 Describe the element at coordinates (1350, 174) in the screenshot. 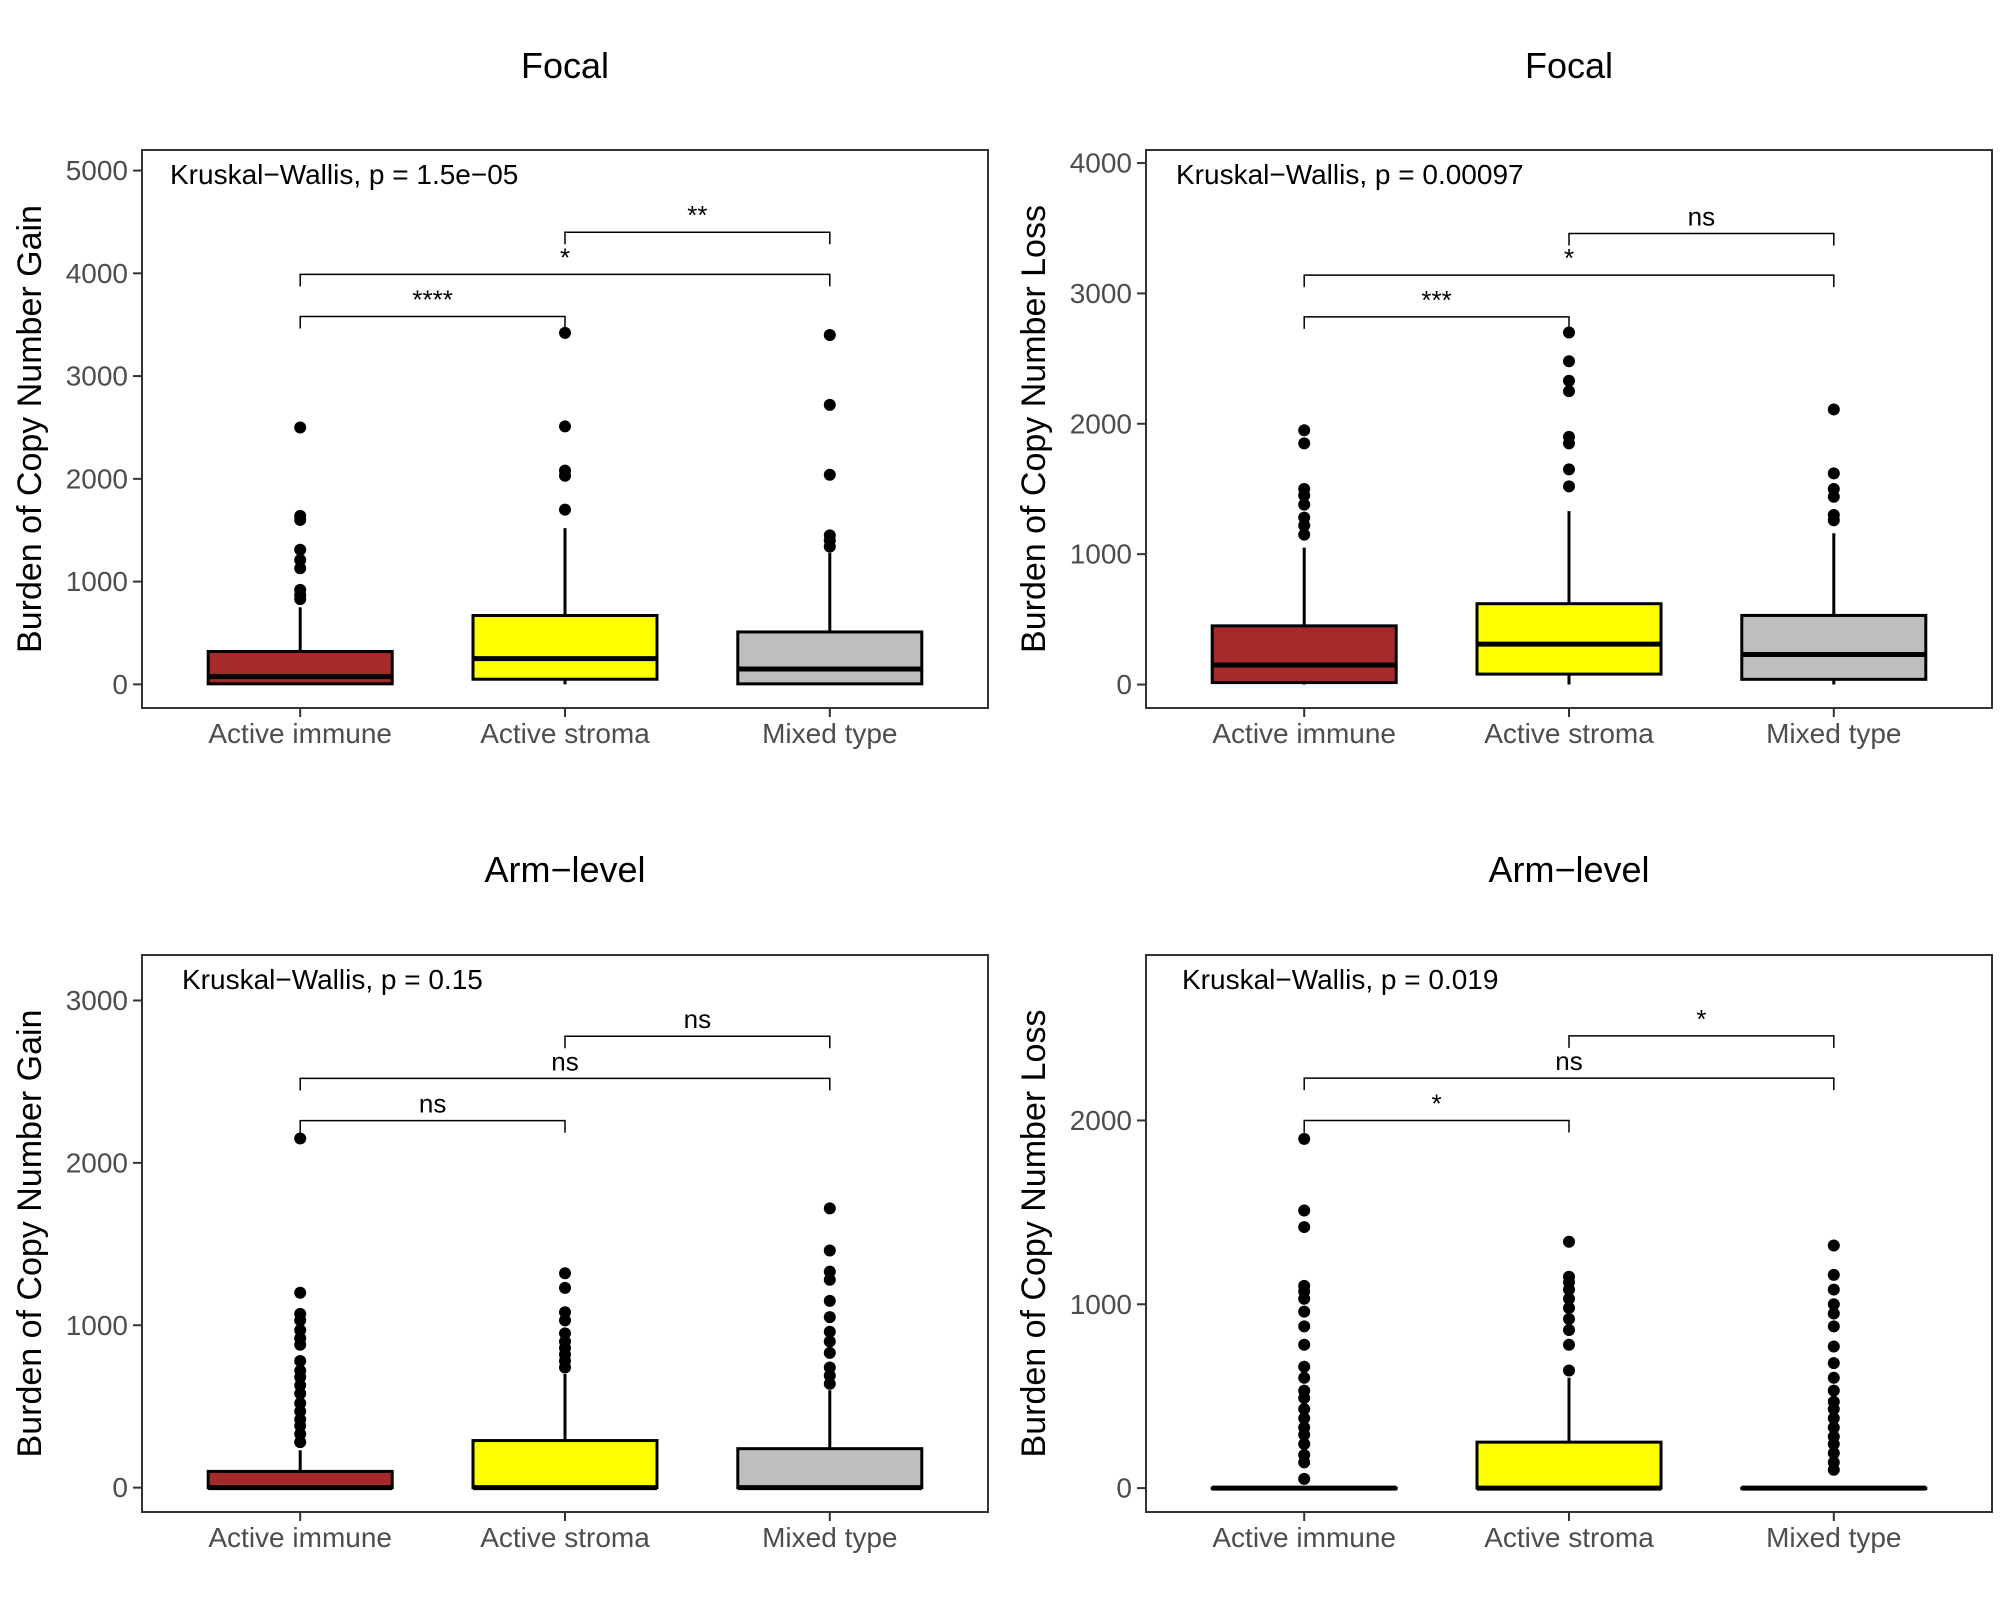

I see `kruskal-wallis-annotation: Kruskal−Wallis, p = 0.00097` at that location.